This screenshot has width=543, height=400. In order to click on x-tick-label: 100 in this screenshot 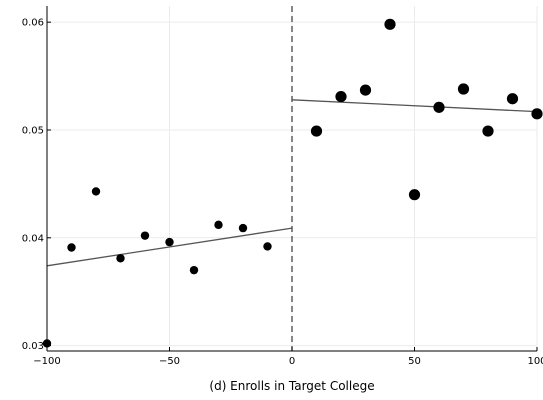, I will do `click(535, 361)`.